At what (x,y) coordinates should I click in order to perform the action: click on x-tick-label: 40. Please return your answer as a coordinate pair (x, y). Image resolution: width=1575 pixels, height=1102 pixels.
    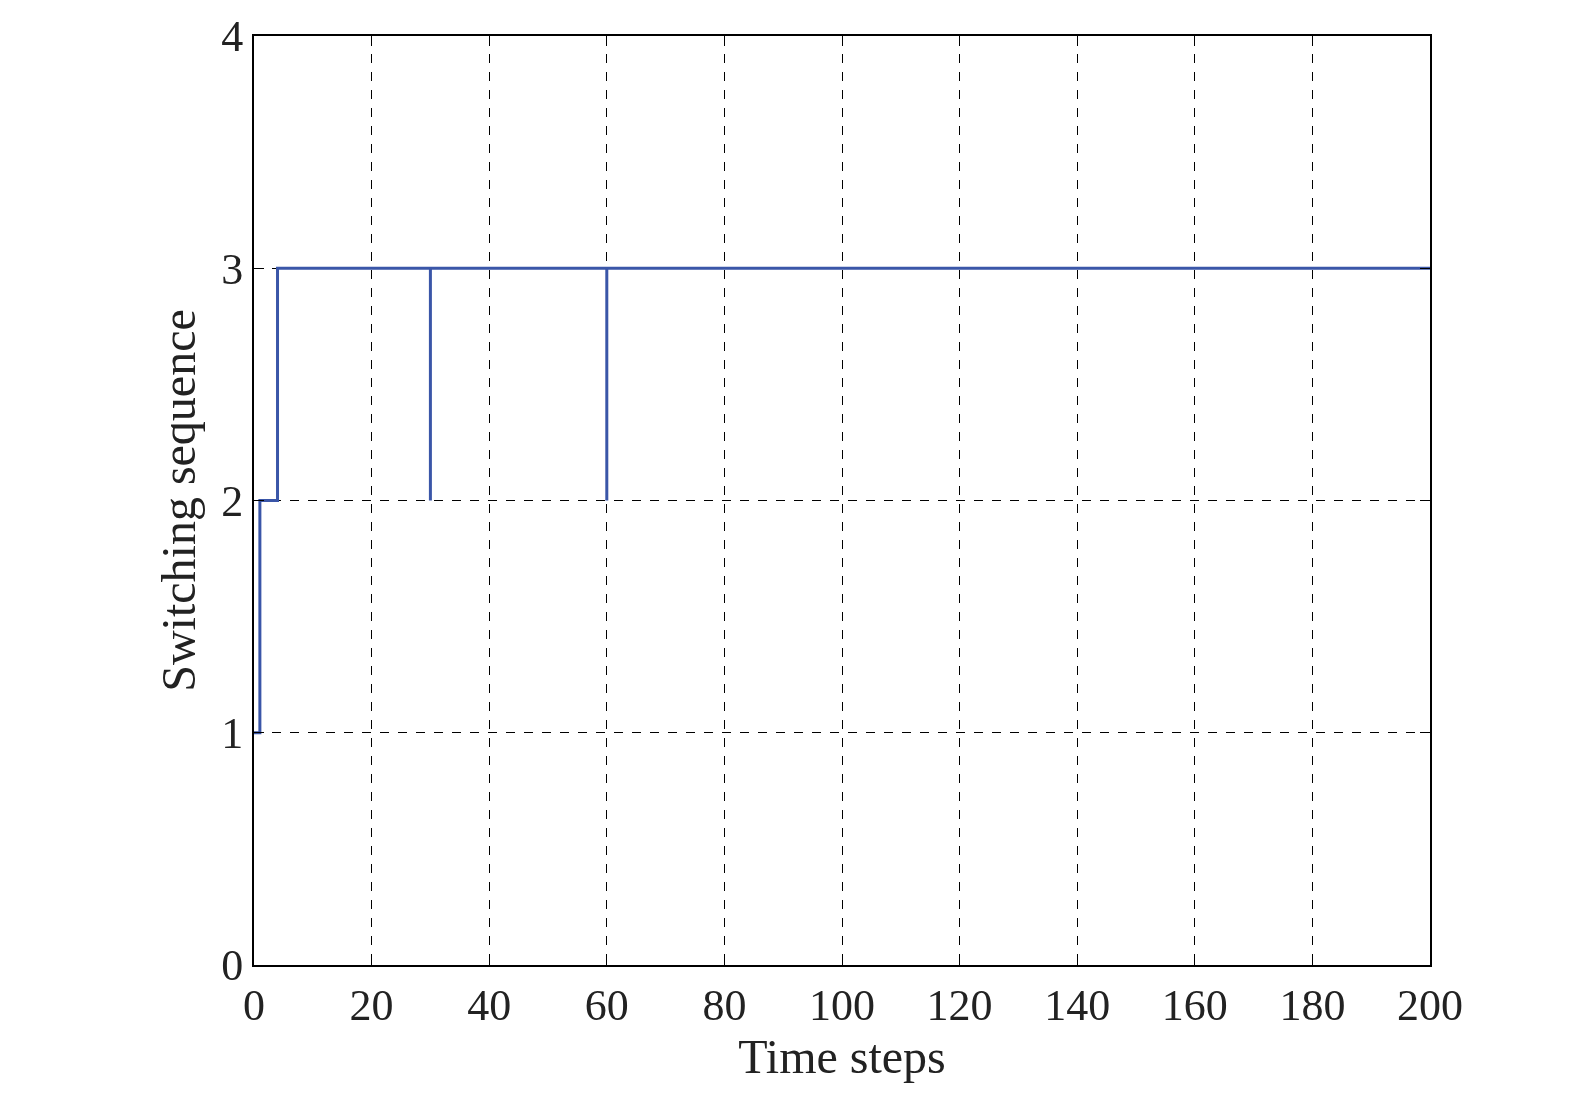
    Looking at the image, I should click on (489, 1005).